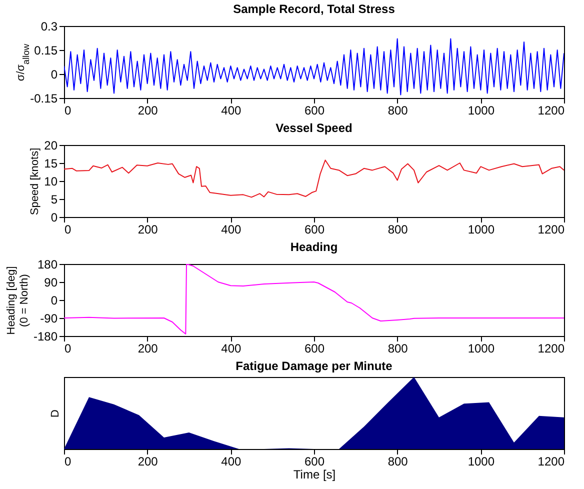 Image resolution: width=584 pixels, height=489 pixels. I want to click on chart-title: Vessel Speed, so click(314, 128).